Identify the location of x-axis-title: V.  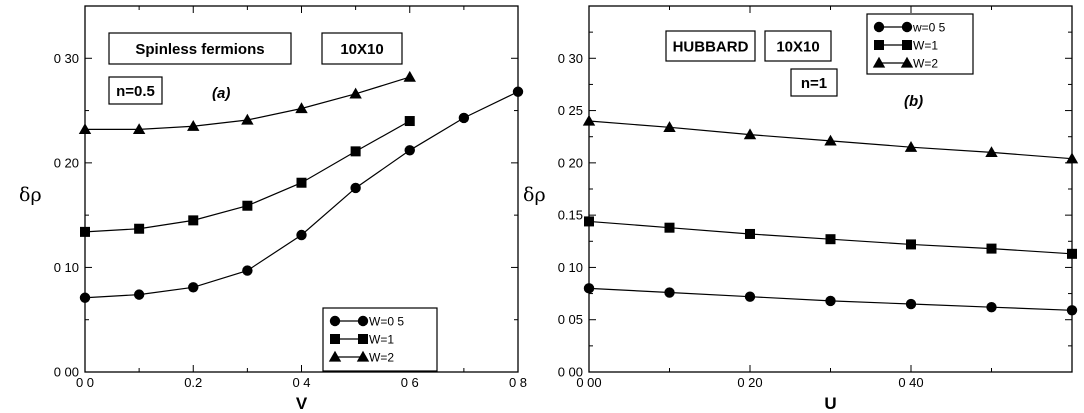
(302, 403).